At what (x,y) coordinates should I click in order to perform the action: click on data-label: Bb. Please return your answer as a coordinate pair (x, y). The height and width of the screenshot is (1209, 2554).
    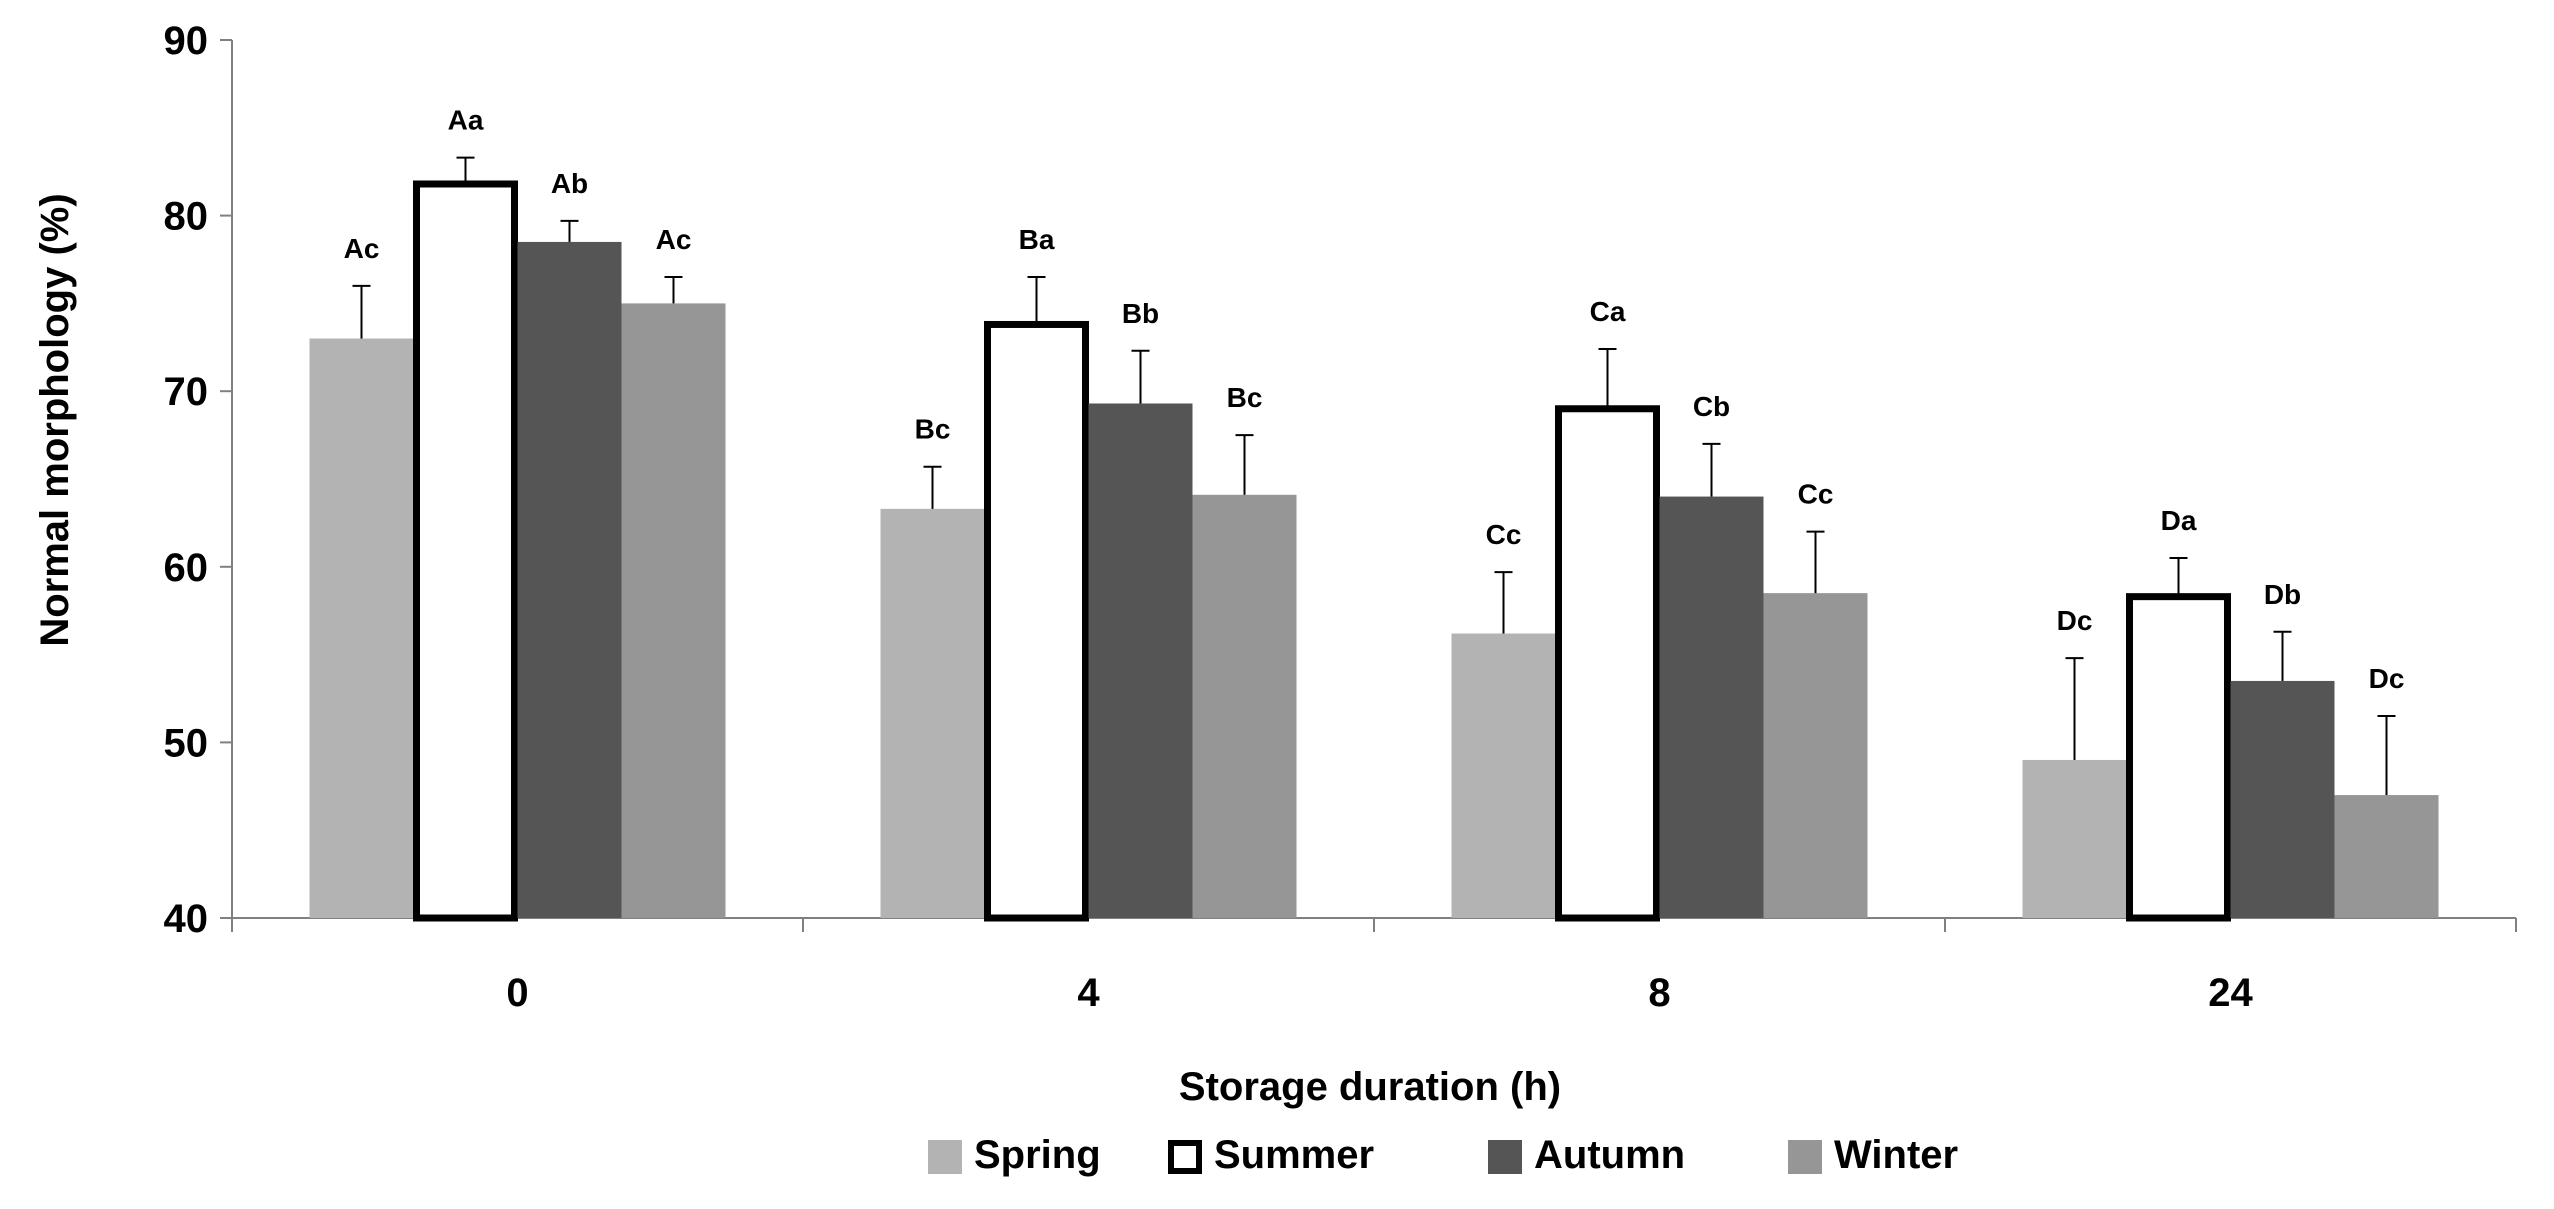
    Looking at the image, I should click on (1140, 313).